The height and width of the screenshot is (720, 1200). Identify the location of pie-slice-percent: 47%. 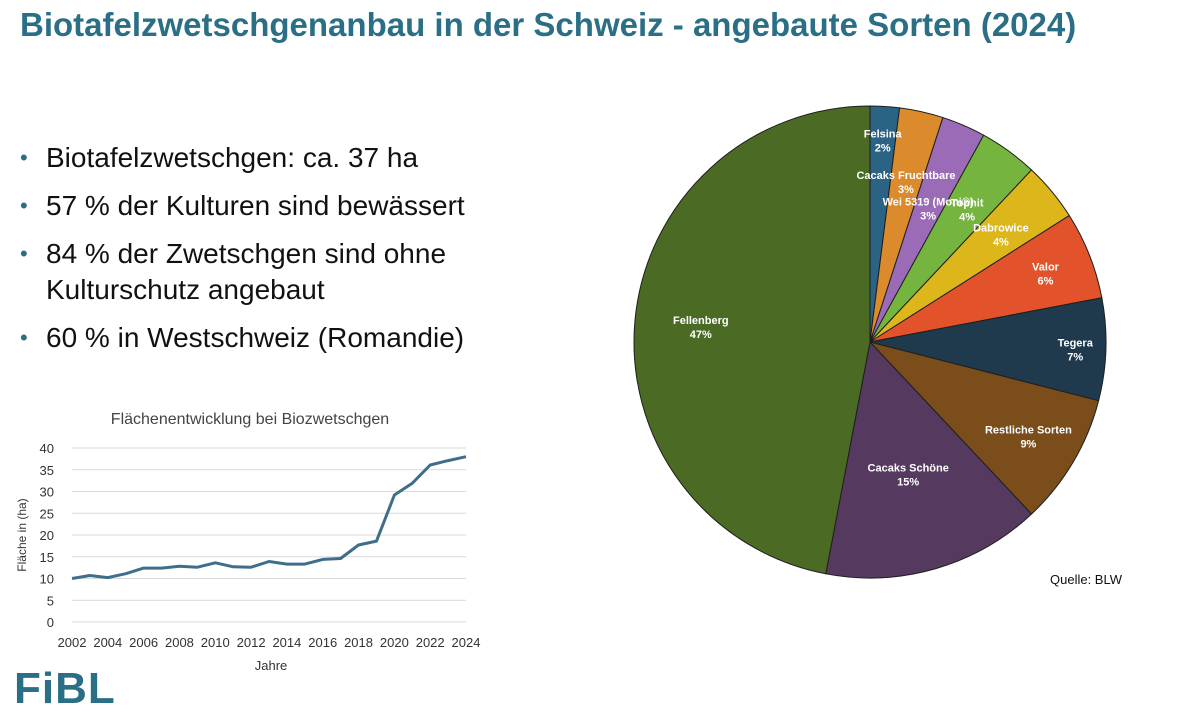
(701, 335).